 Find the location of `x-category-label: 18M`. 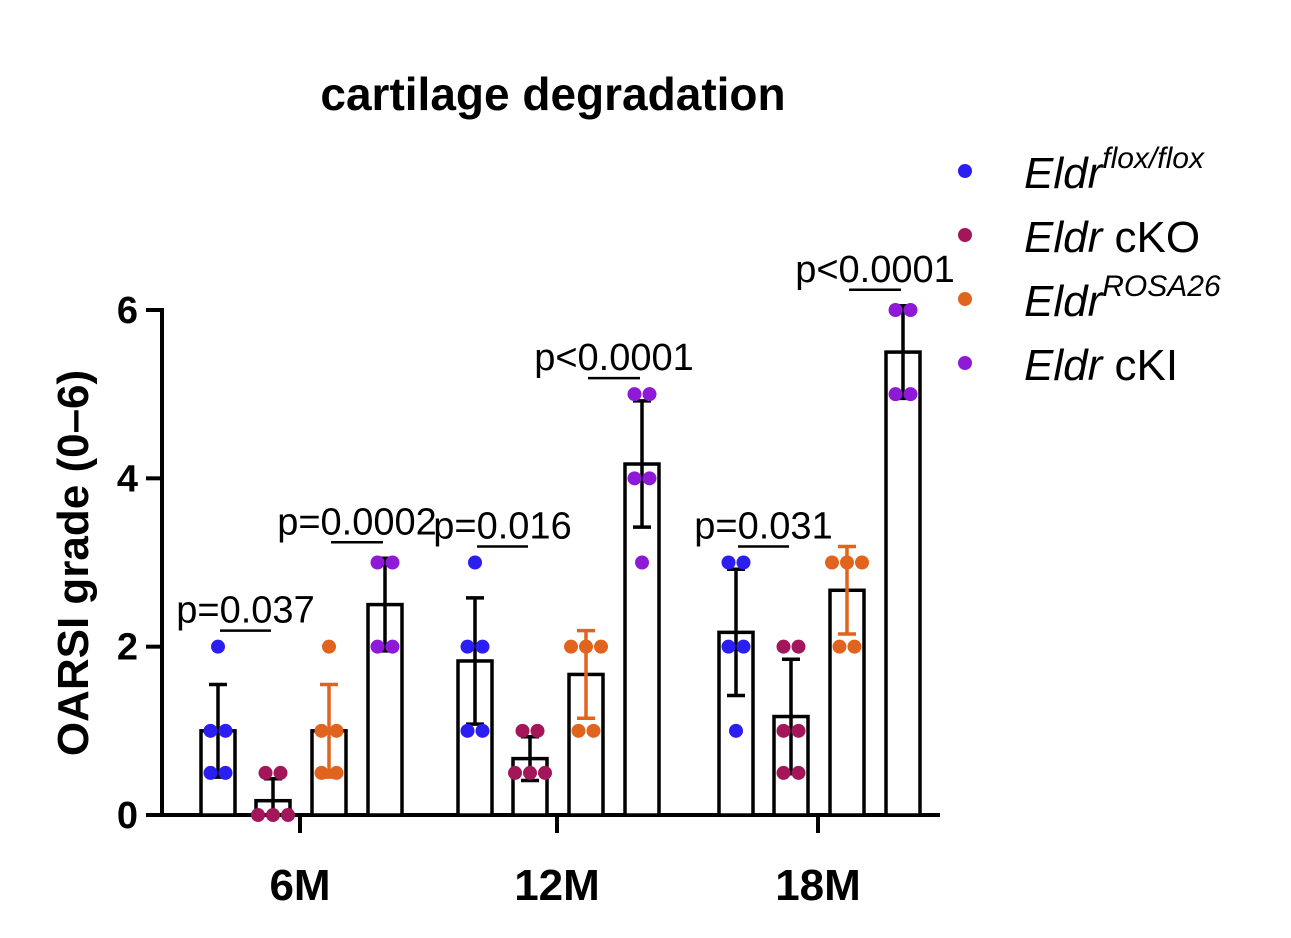

x-category-label: 18M is located at coordinates (818, 885).